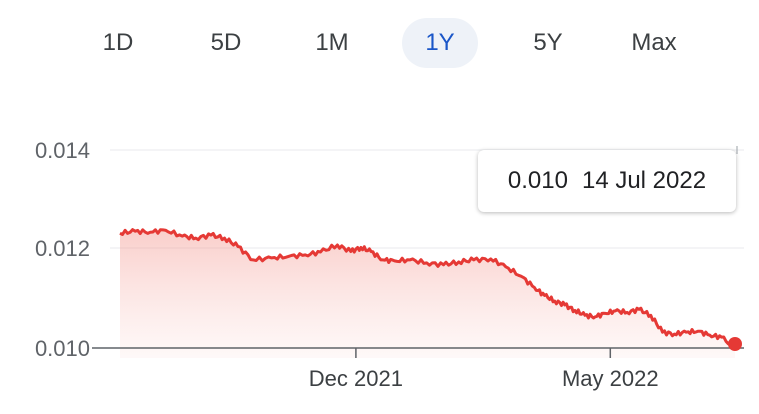 The height and width of the screenshot is (414, 759). What do you see at coordinates (62, 150) in the screenshot?
I see `y-tick-label: 0.014` at bounding box center [62, 150].